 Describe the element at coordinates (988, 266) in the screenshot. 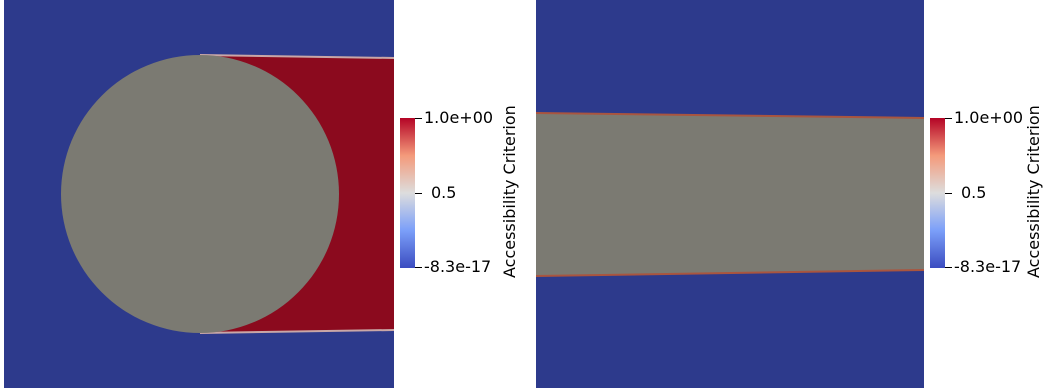

I see `right-label-min: -8.3e-17` at that location.